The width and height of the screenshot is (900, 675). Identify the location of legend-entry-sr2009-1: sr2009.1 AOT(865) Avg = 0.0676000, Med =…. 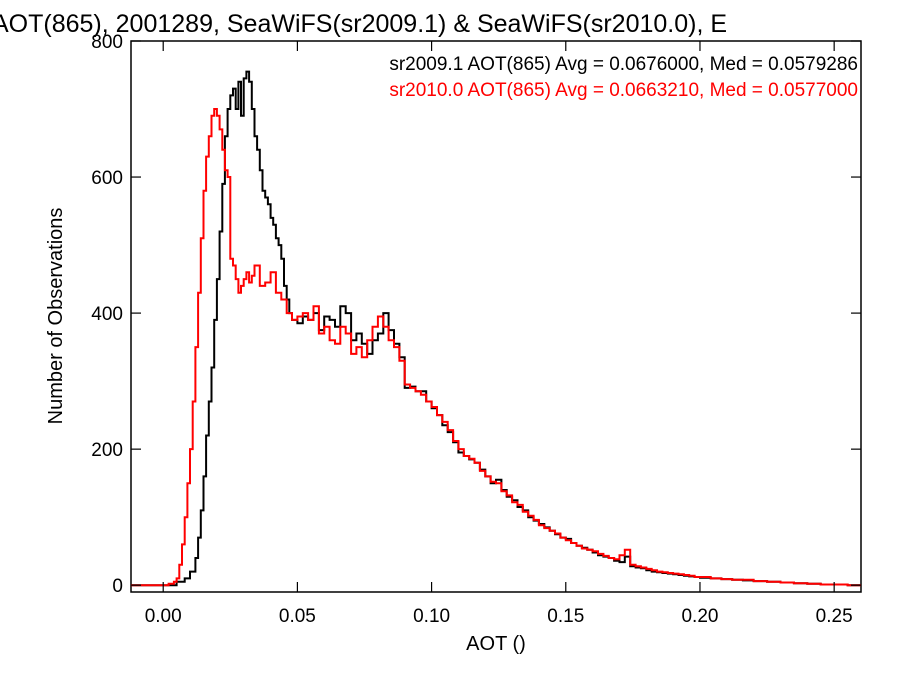
(623, 64).